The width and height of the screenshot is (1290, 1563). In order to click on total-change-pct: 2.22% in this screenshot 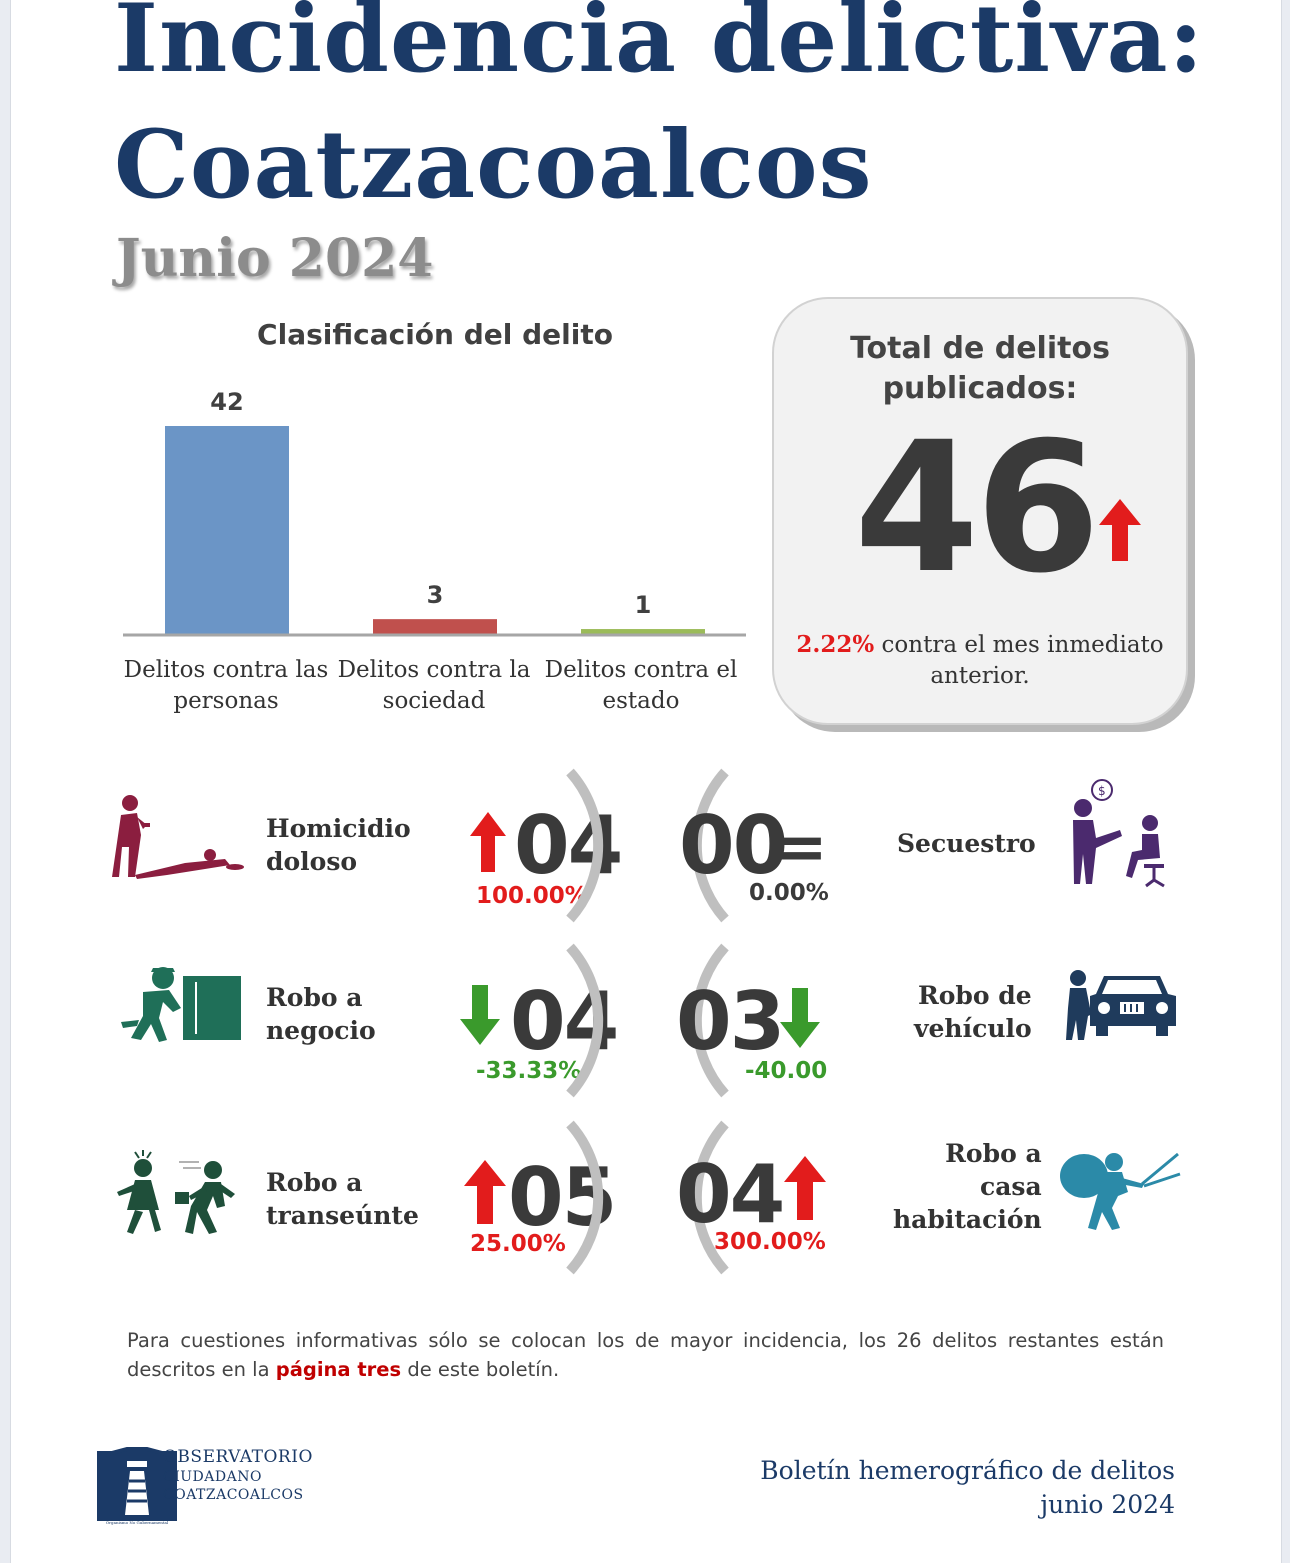, I will do `click(835, 644)`.